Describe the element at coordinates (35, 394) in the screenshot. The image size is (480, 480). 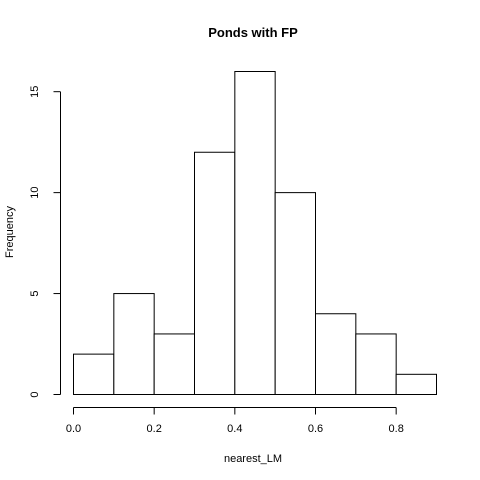
I see `y-tick-label-0: 0` at that location.